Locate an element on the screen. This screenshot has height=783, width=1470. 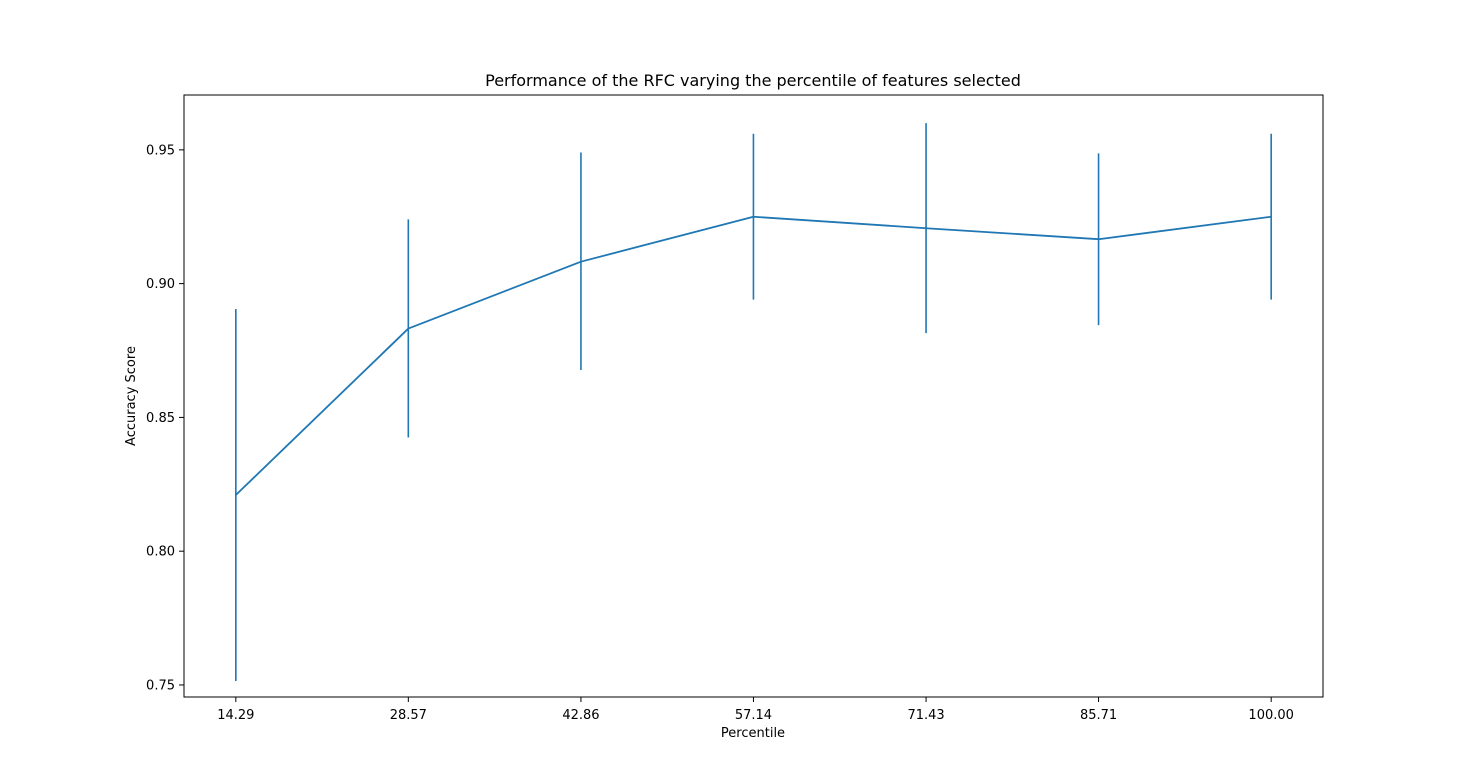
y-axis-label: Accuracy Score is located at coordinates (131, 396).